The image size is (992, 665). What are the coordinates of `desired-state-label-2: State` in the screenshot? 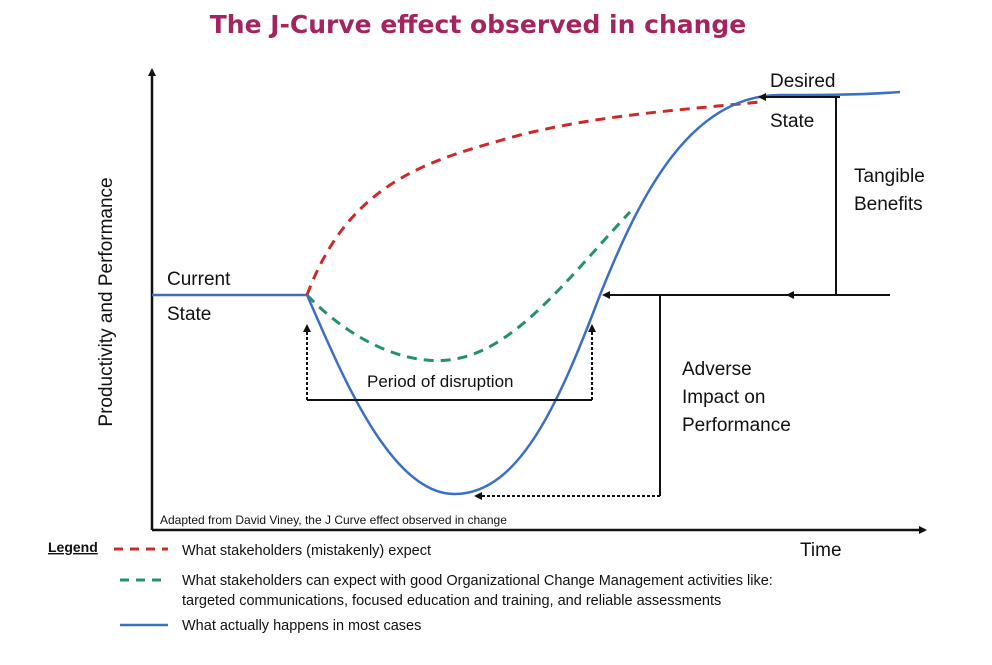 It's located at (792, 121).